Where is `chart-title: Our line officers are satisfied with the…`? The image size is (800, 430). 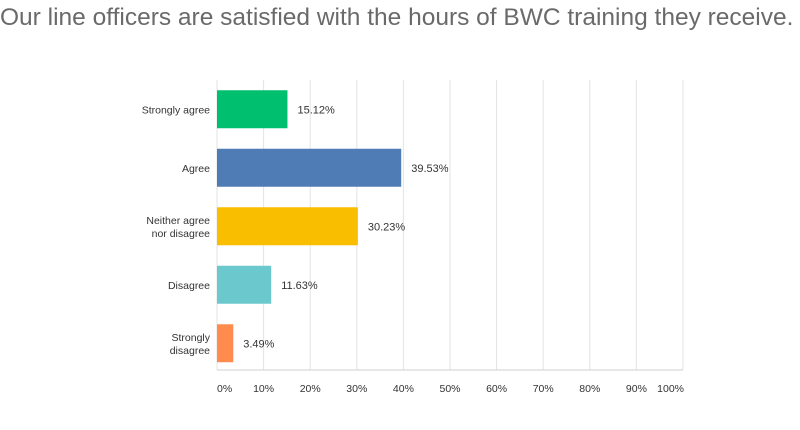 chart-title: Our line officers are satisfied with the… is located at coordinates (397, 17).